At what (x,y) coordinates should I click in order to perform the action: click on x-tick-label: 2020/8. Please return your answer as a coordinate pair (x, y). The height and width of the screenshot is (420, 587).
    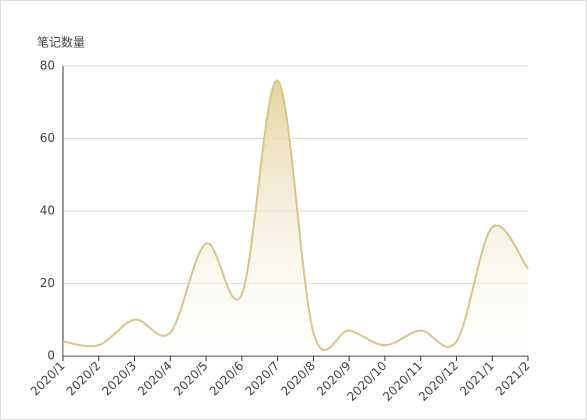
    Looking at the image, I should click on (298, 379).